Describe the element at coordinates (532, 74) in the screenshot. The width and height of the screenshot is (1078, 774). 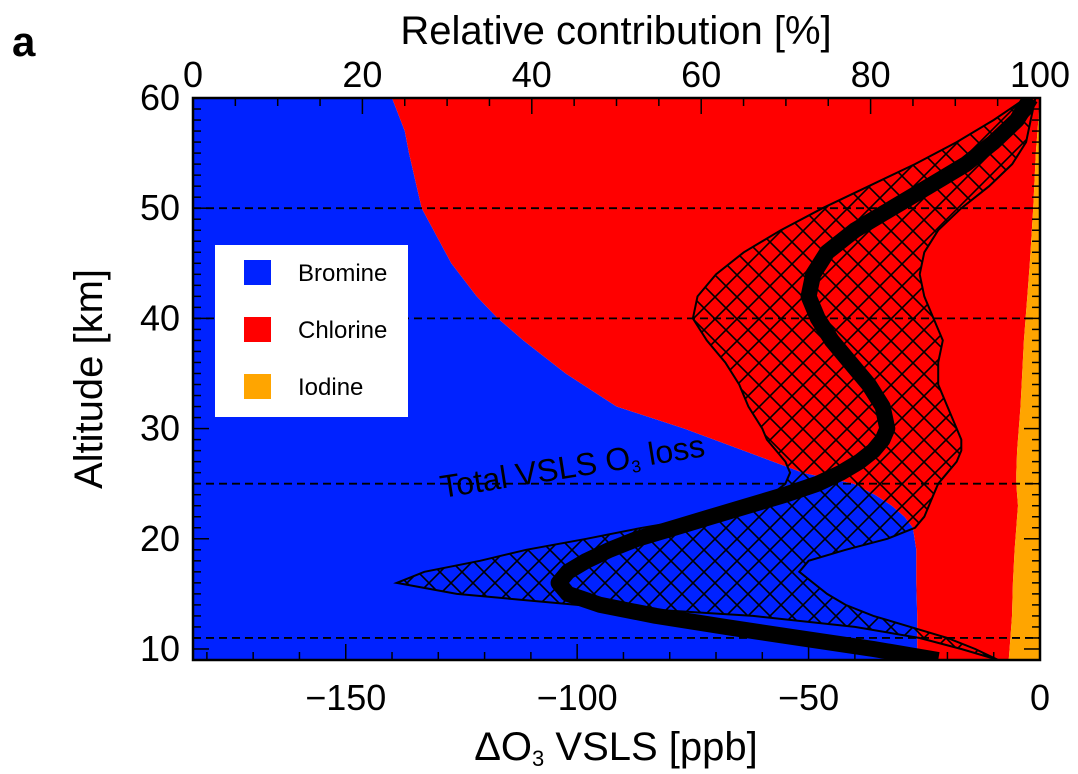
I see `top-tick-label: 40` at that location.